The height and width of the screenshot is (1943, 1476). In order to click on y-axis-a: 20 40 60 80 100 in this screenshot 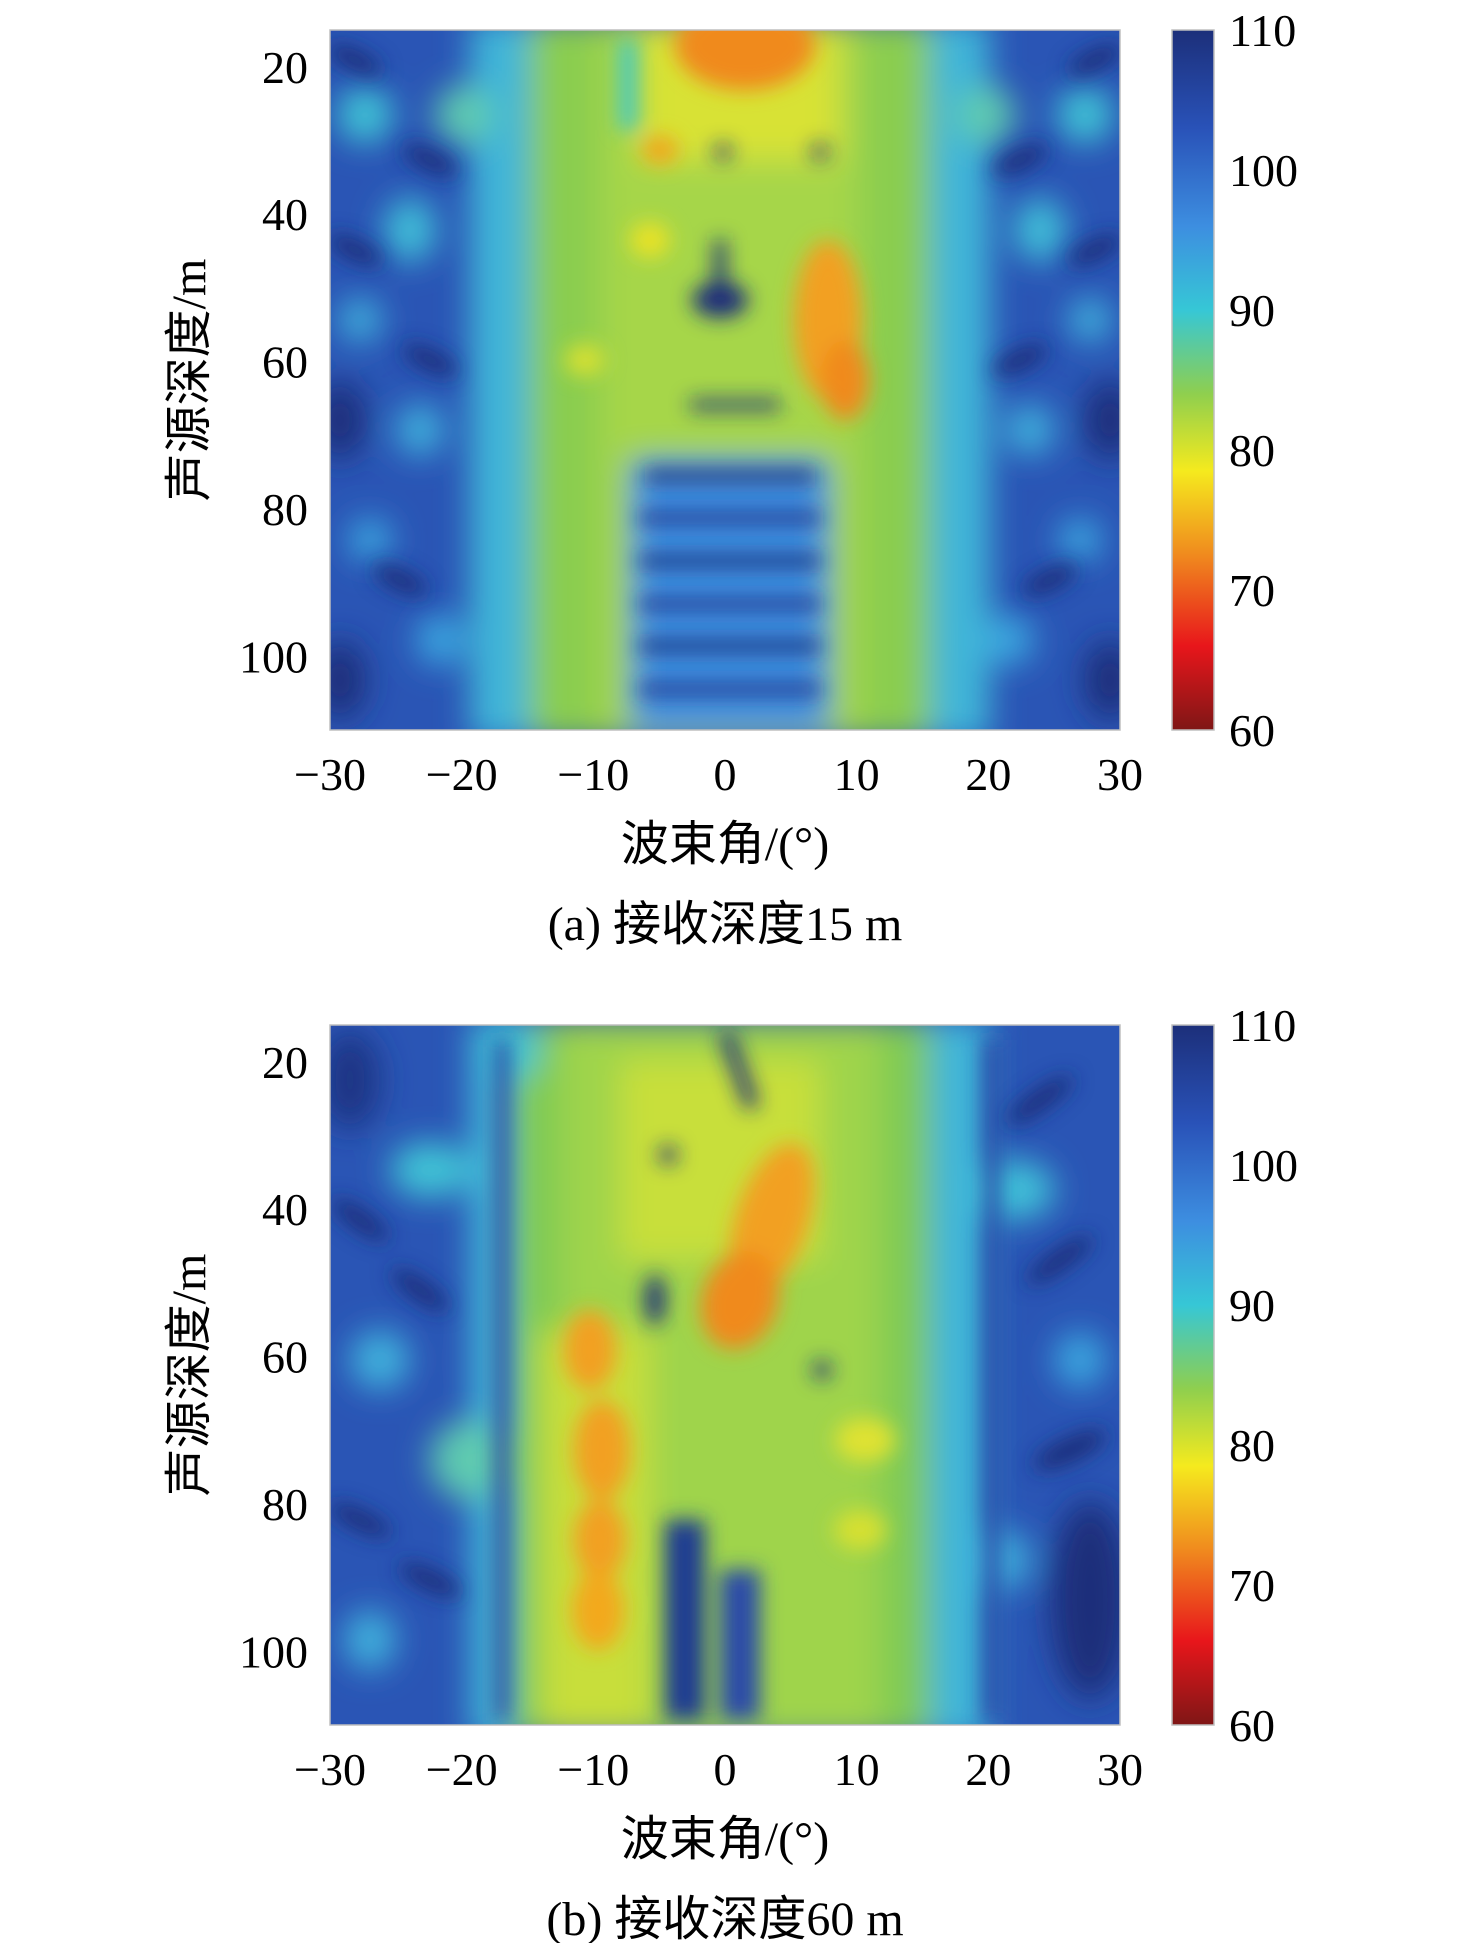, I will do `click(273, 362)`.